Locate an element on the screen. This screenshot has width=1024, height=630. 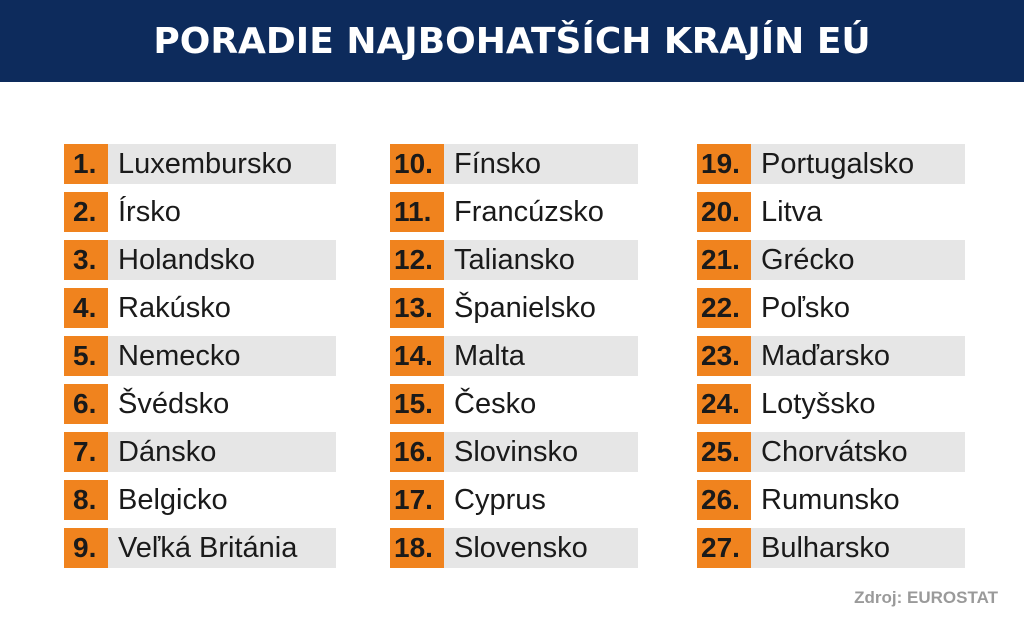
country-name: Švédsko is located at coordinates (174, 404).